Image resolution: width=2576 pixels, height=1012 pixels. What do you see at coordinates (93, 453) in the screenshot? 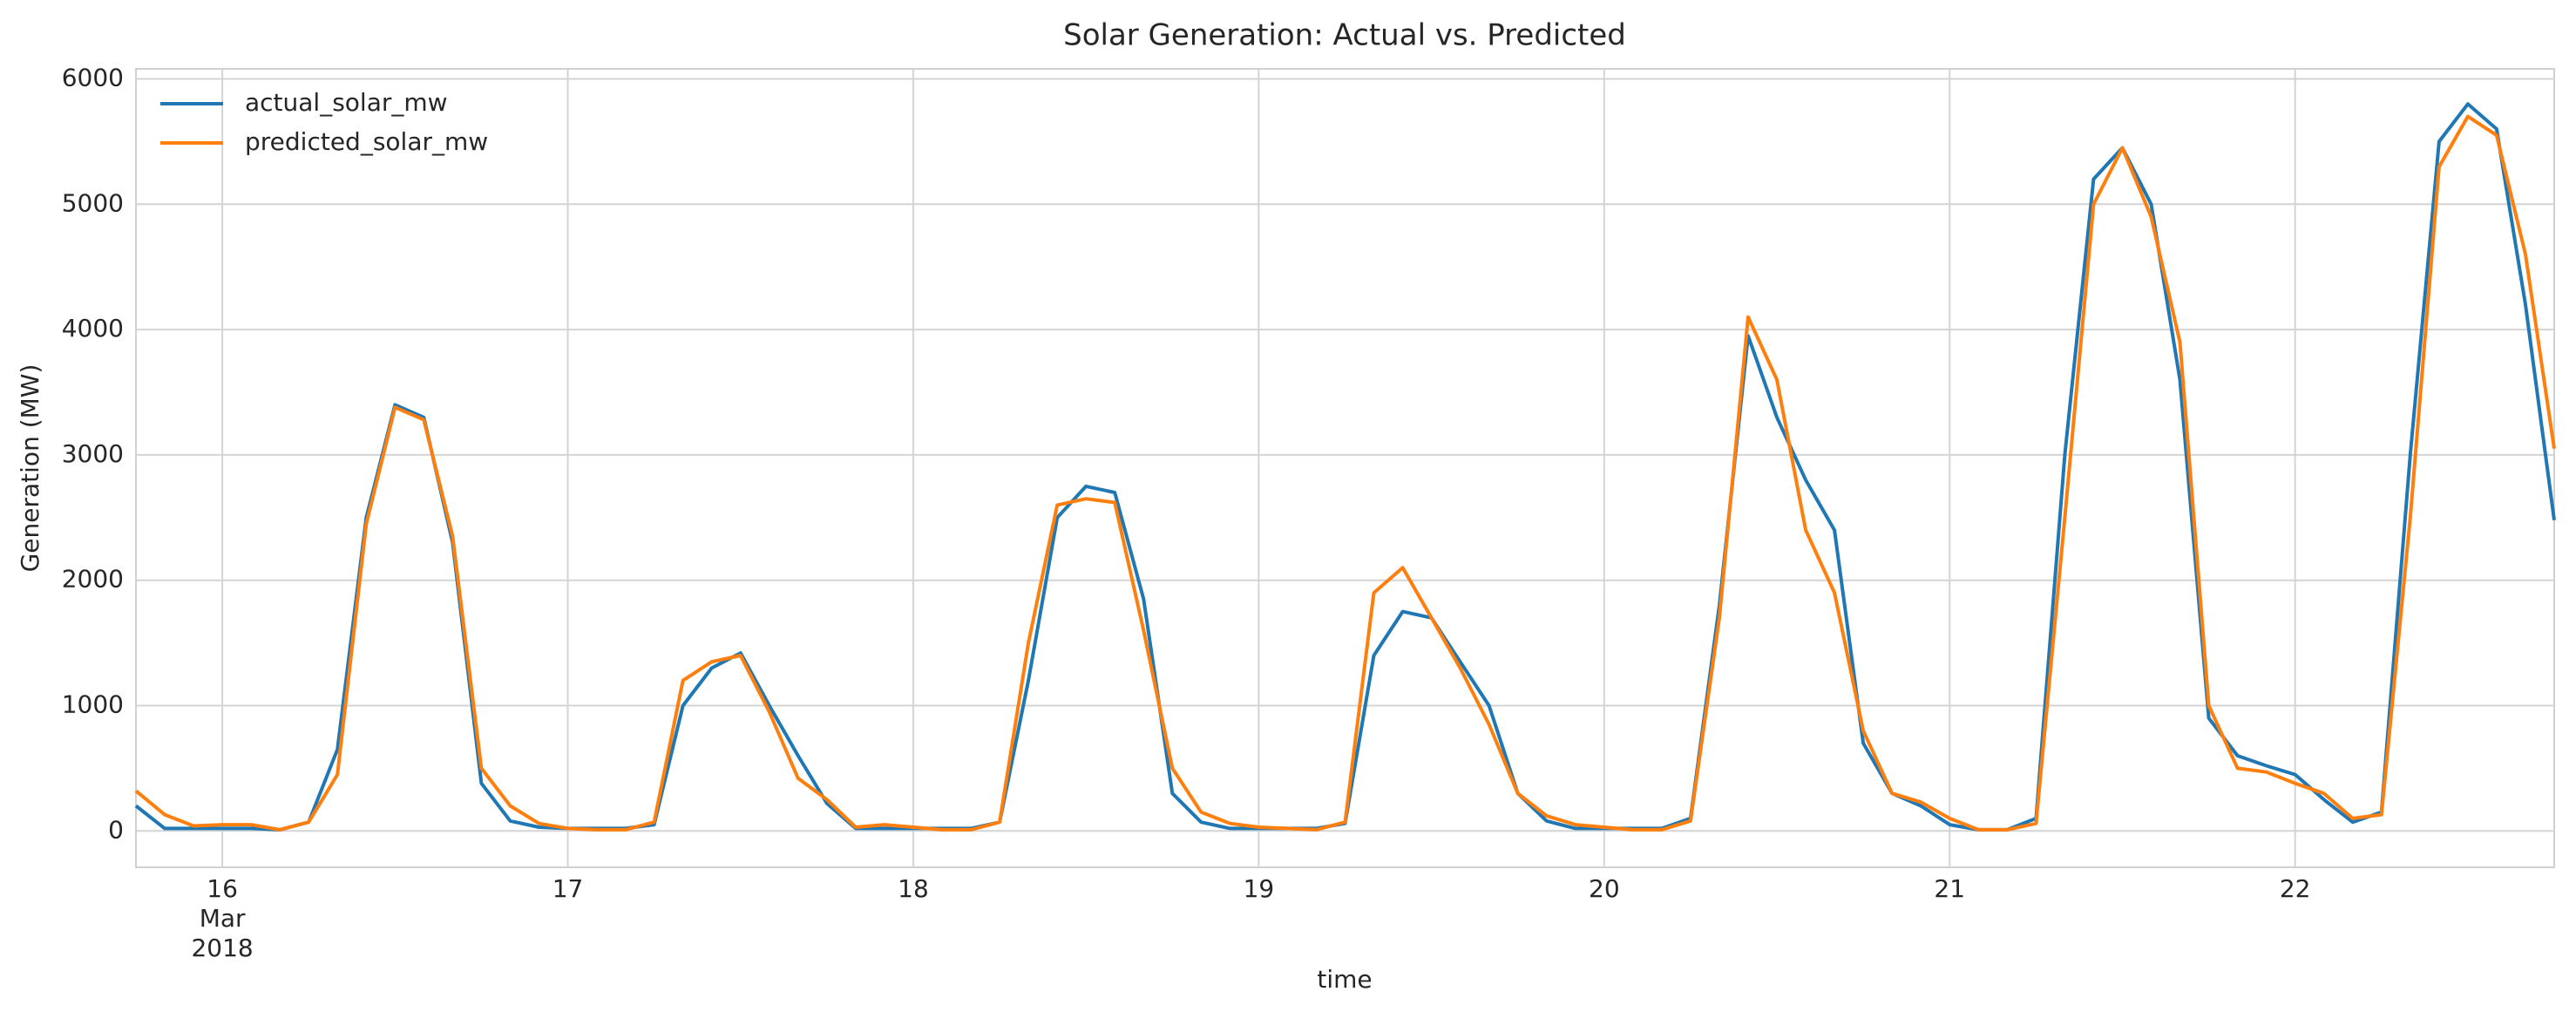
I see `y-tick-label: 3000` at bounding box center [93, 453].